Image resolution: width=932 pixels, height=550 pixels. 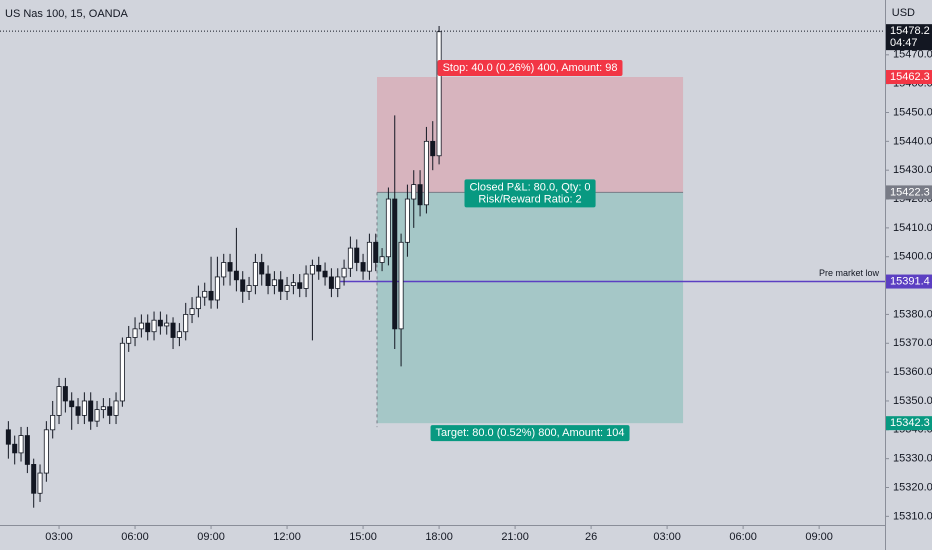 I want to click on x-tick-label: 15:00, so click(x=363, y=537).